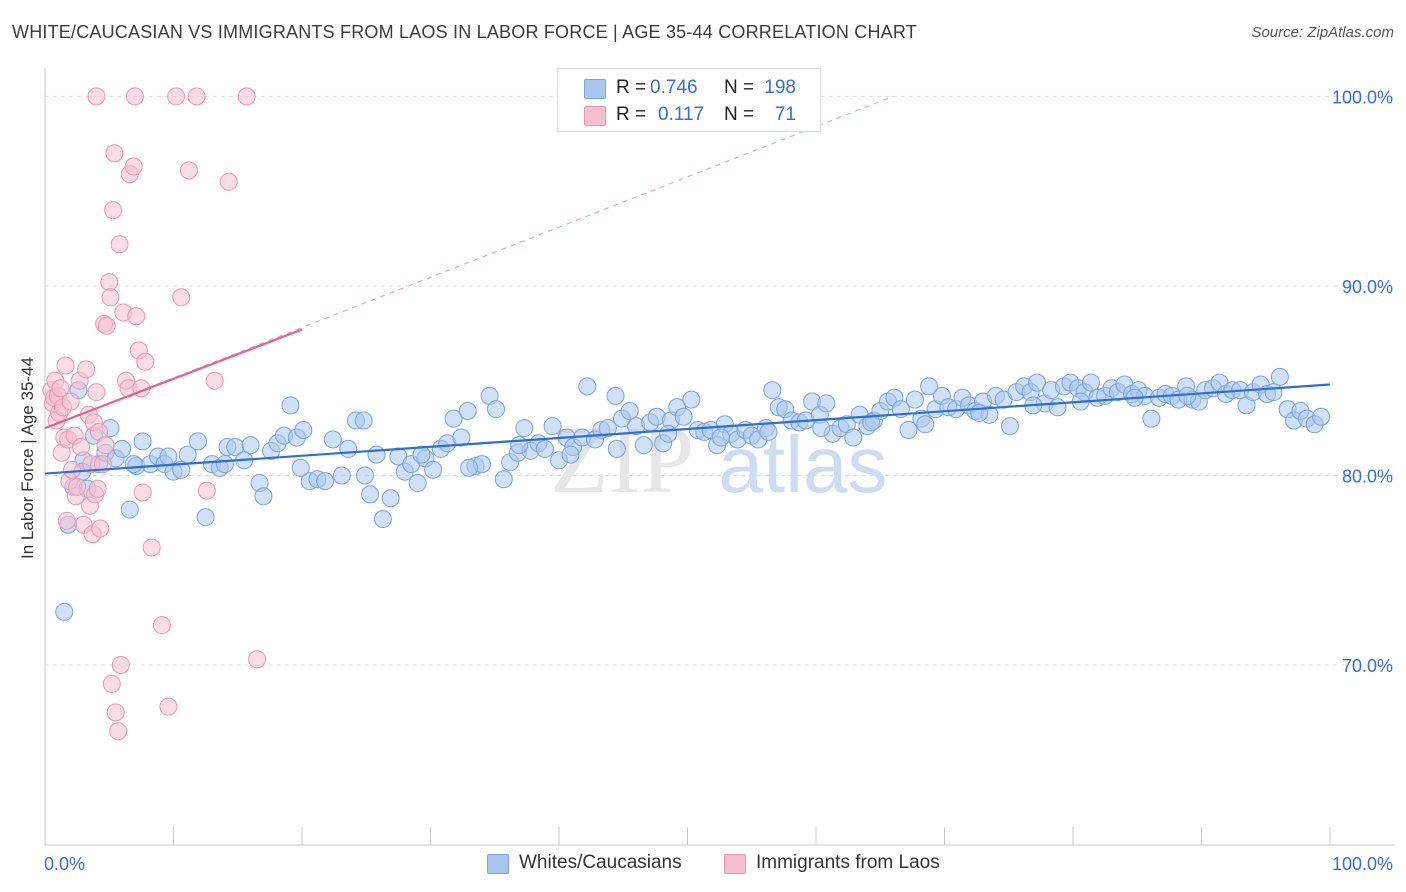  Describe the element at coordinates (703, 865) in the screenshot. I see `series-legend: Whites/Caucasians Immigrants from Laos` at that location.